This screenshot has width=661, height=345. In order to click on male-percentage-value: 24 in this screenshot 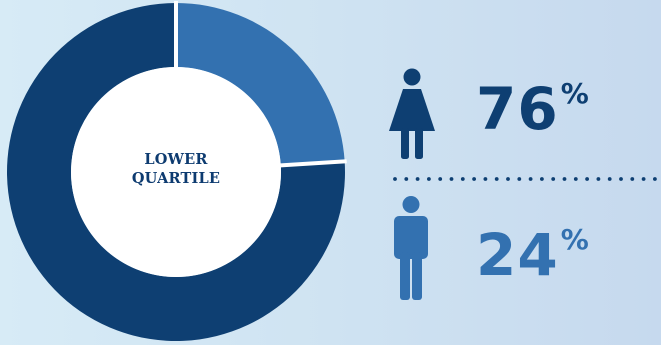, I will do `click(517, 255)`.